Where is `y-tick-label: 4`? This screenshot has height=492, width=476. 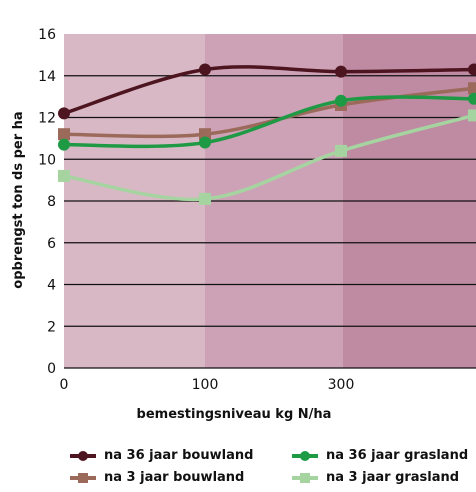
y-tick-label: 4 is located at coordinates (51, 286).